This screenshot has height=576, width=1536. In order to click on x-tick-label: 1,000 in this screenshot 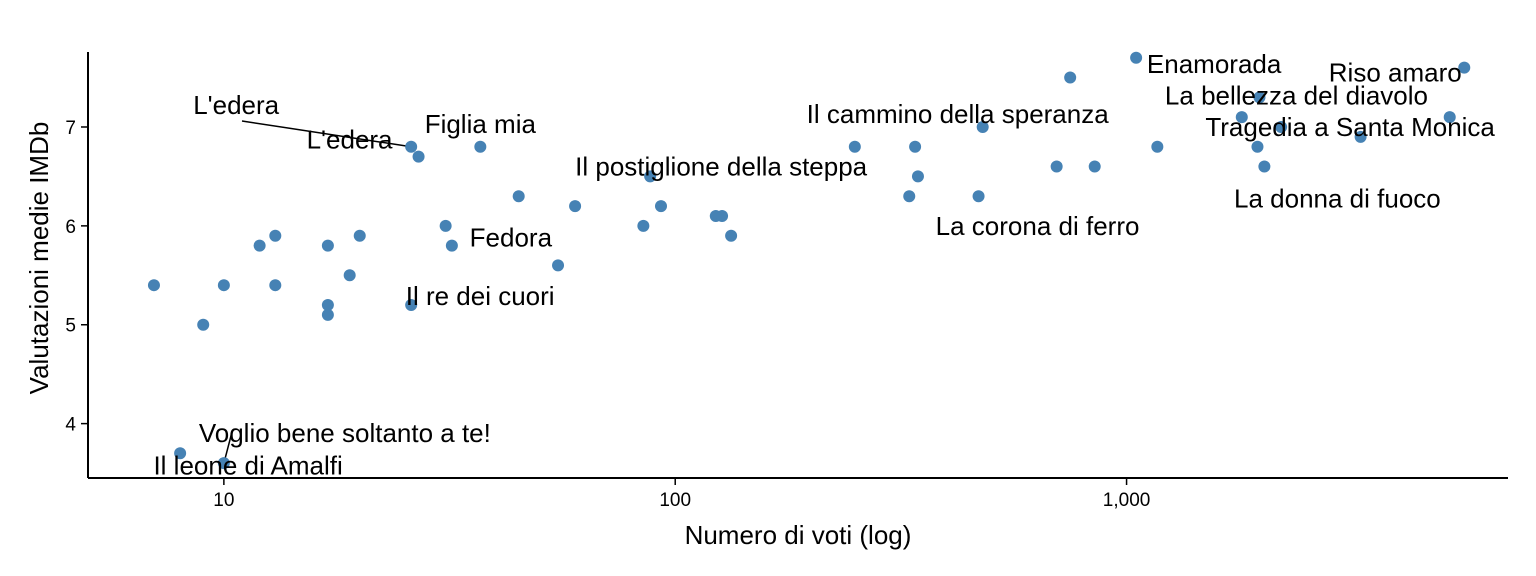, I will do `click(1127, 500)`.